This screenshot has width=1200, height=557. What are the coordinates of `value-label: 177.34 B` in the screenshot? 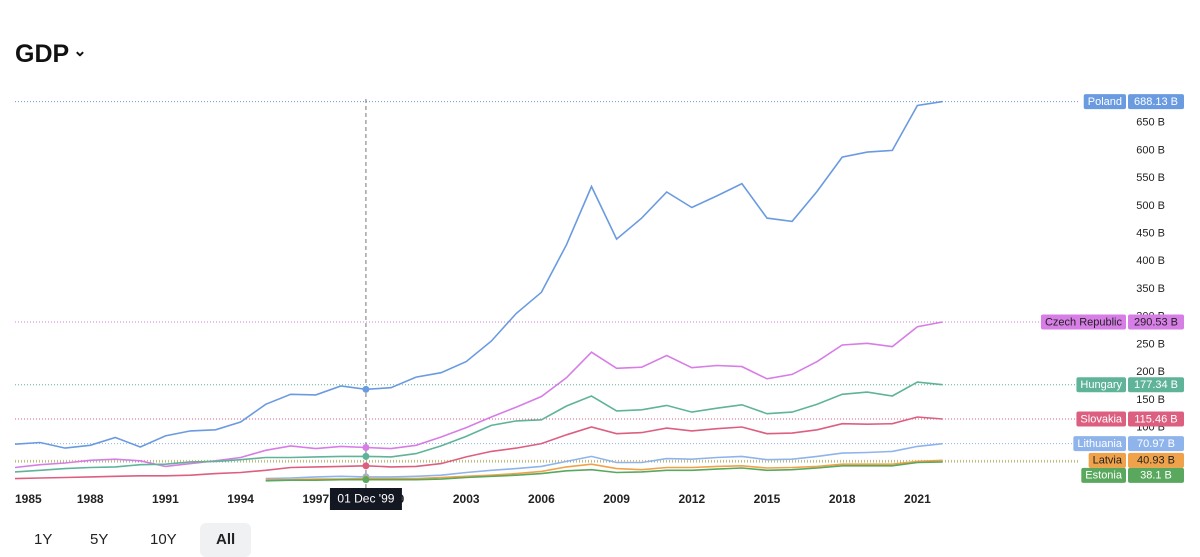 It's located at (1156, 385).